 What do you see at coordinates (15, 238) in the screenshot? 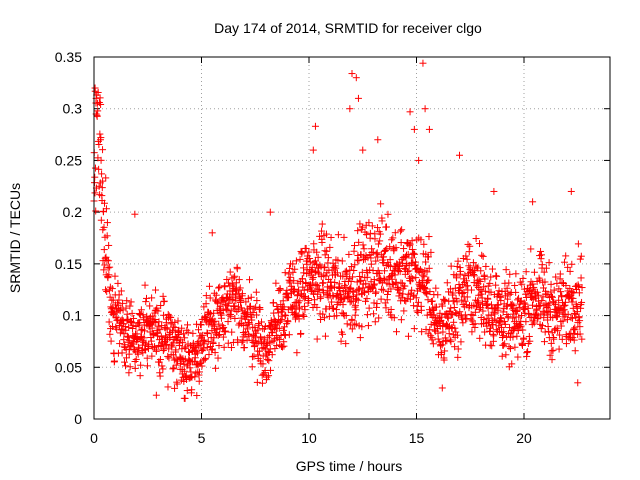
I see `y-axis-label: SRMTID / TECUs` at bounding box center [15, 238].